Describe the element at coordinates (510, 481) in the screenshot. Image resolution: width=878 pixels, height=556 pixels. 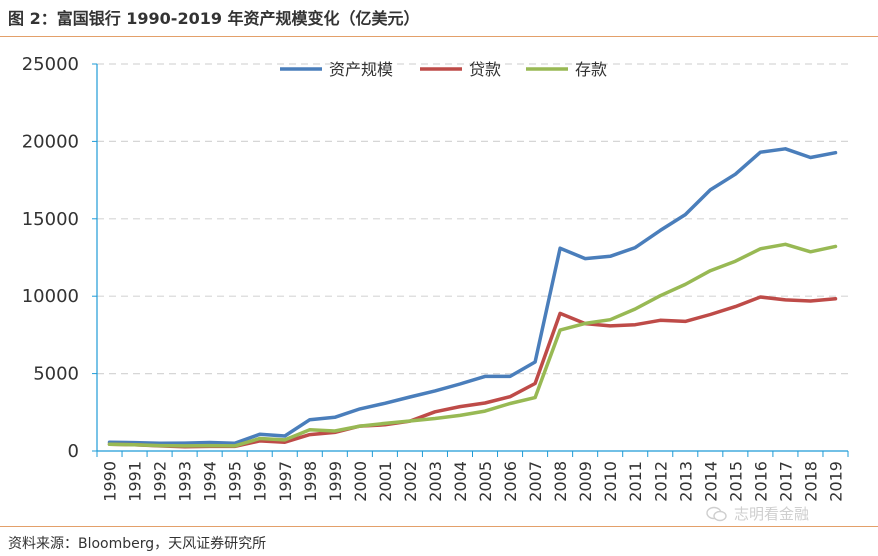
I see `x-tick-label: 2006` at that location.